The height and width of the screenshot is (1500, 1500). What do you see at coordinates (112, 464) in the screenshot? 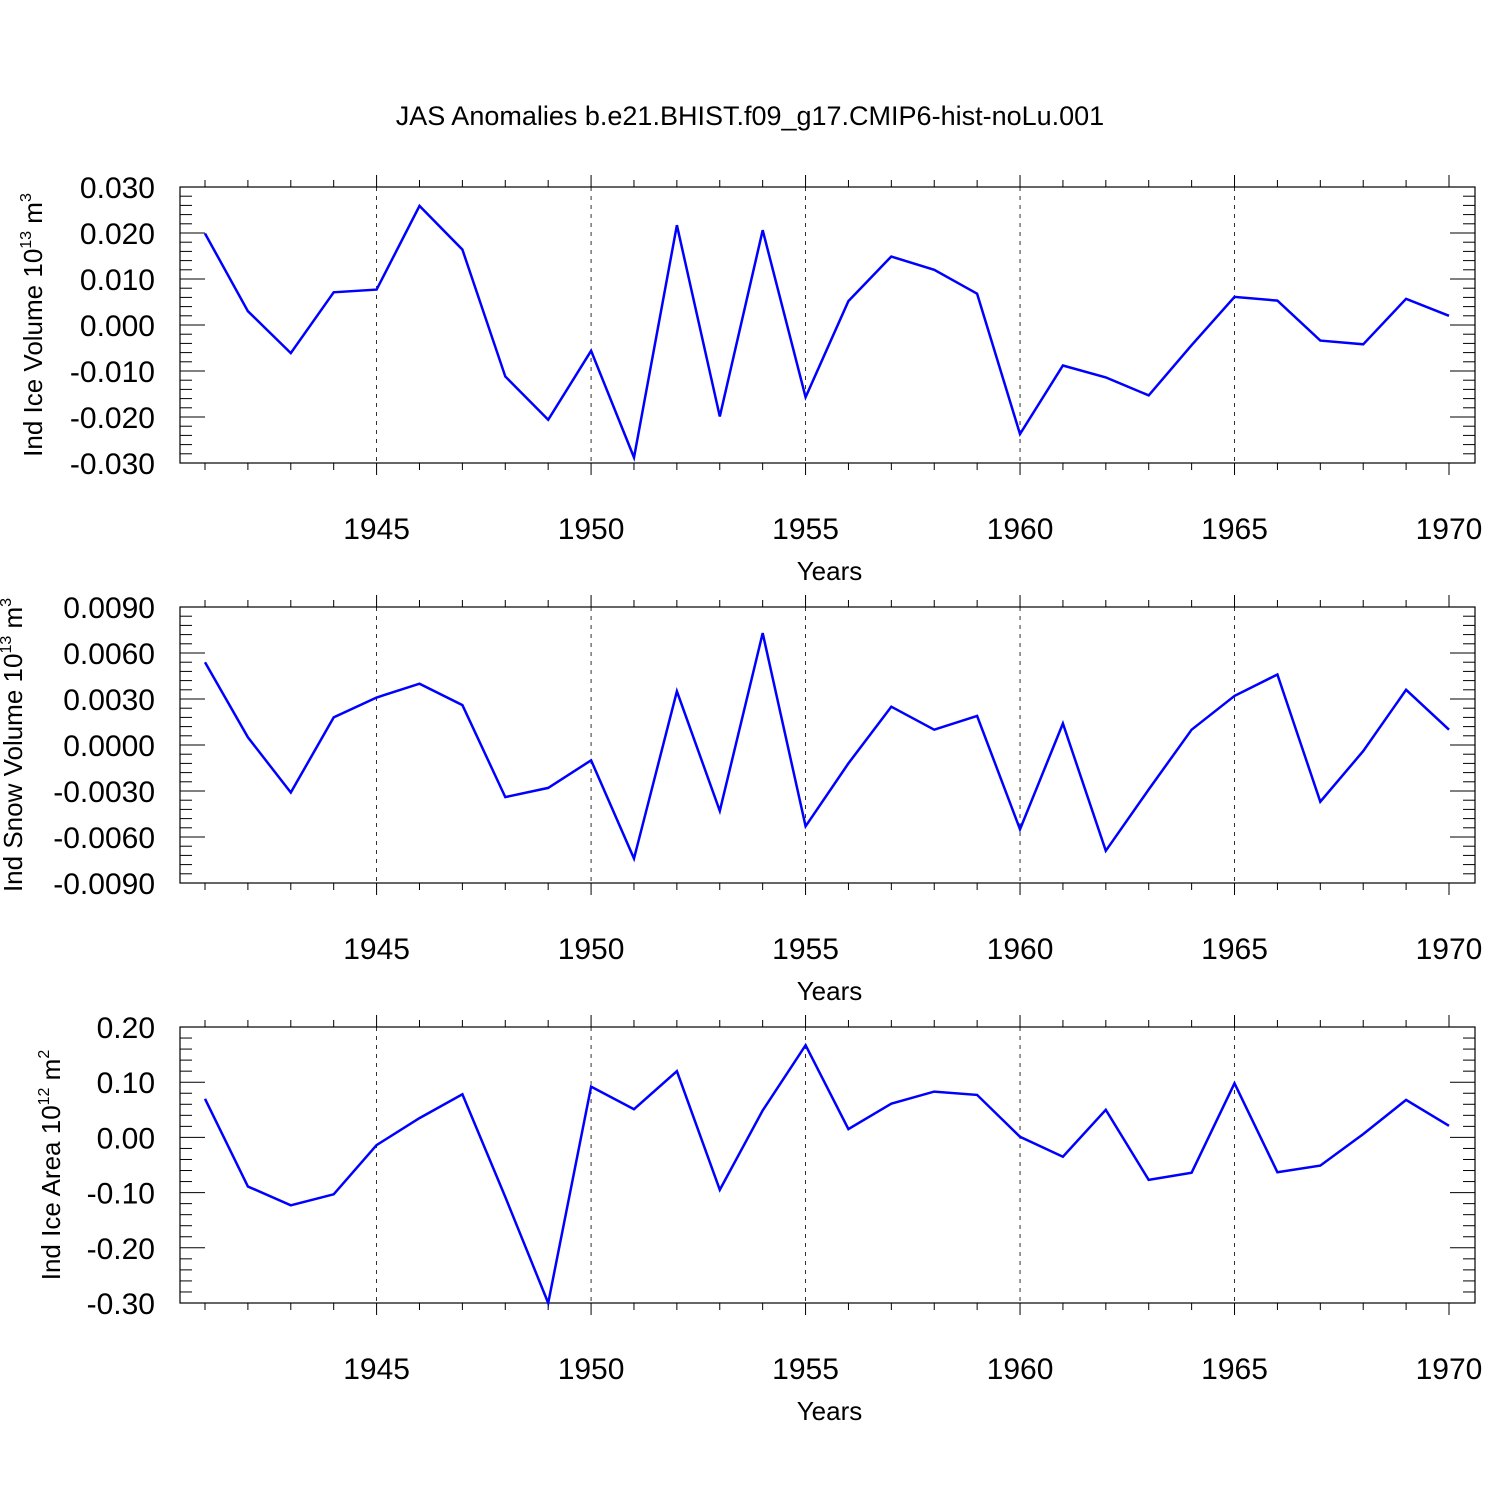
I see `y-tick-label: -0.030` at bounding box center [112, 464].